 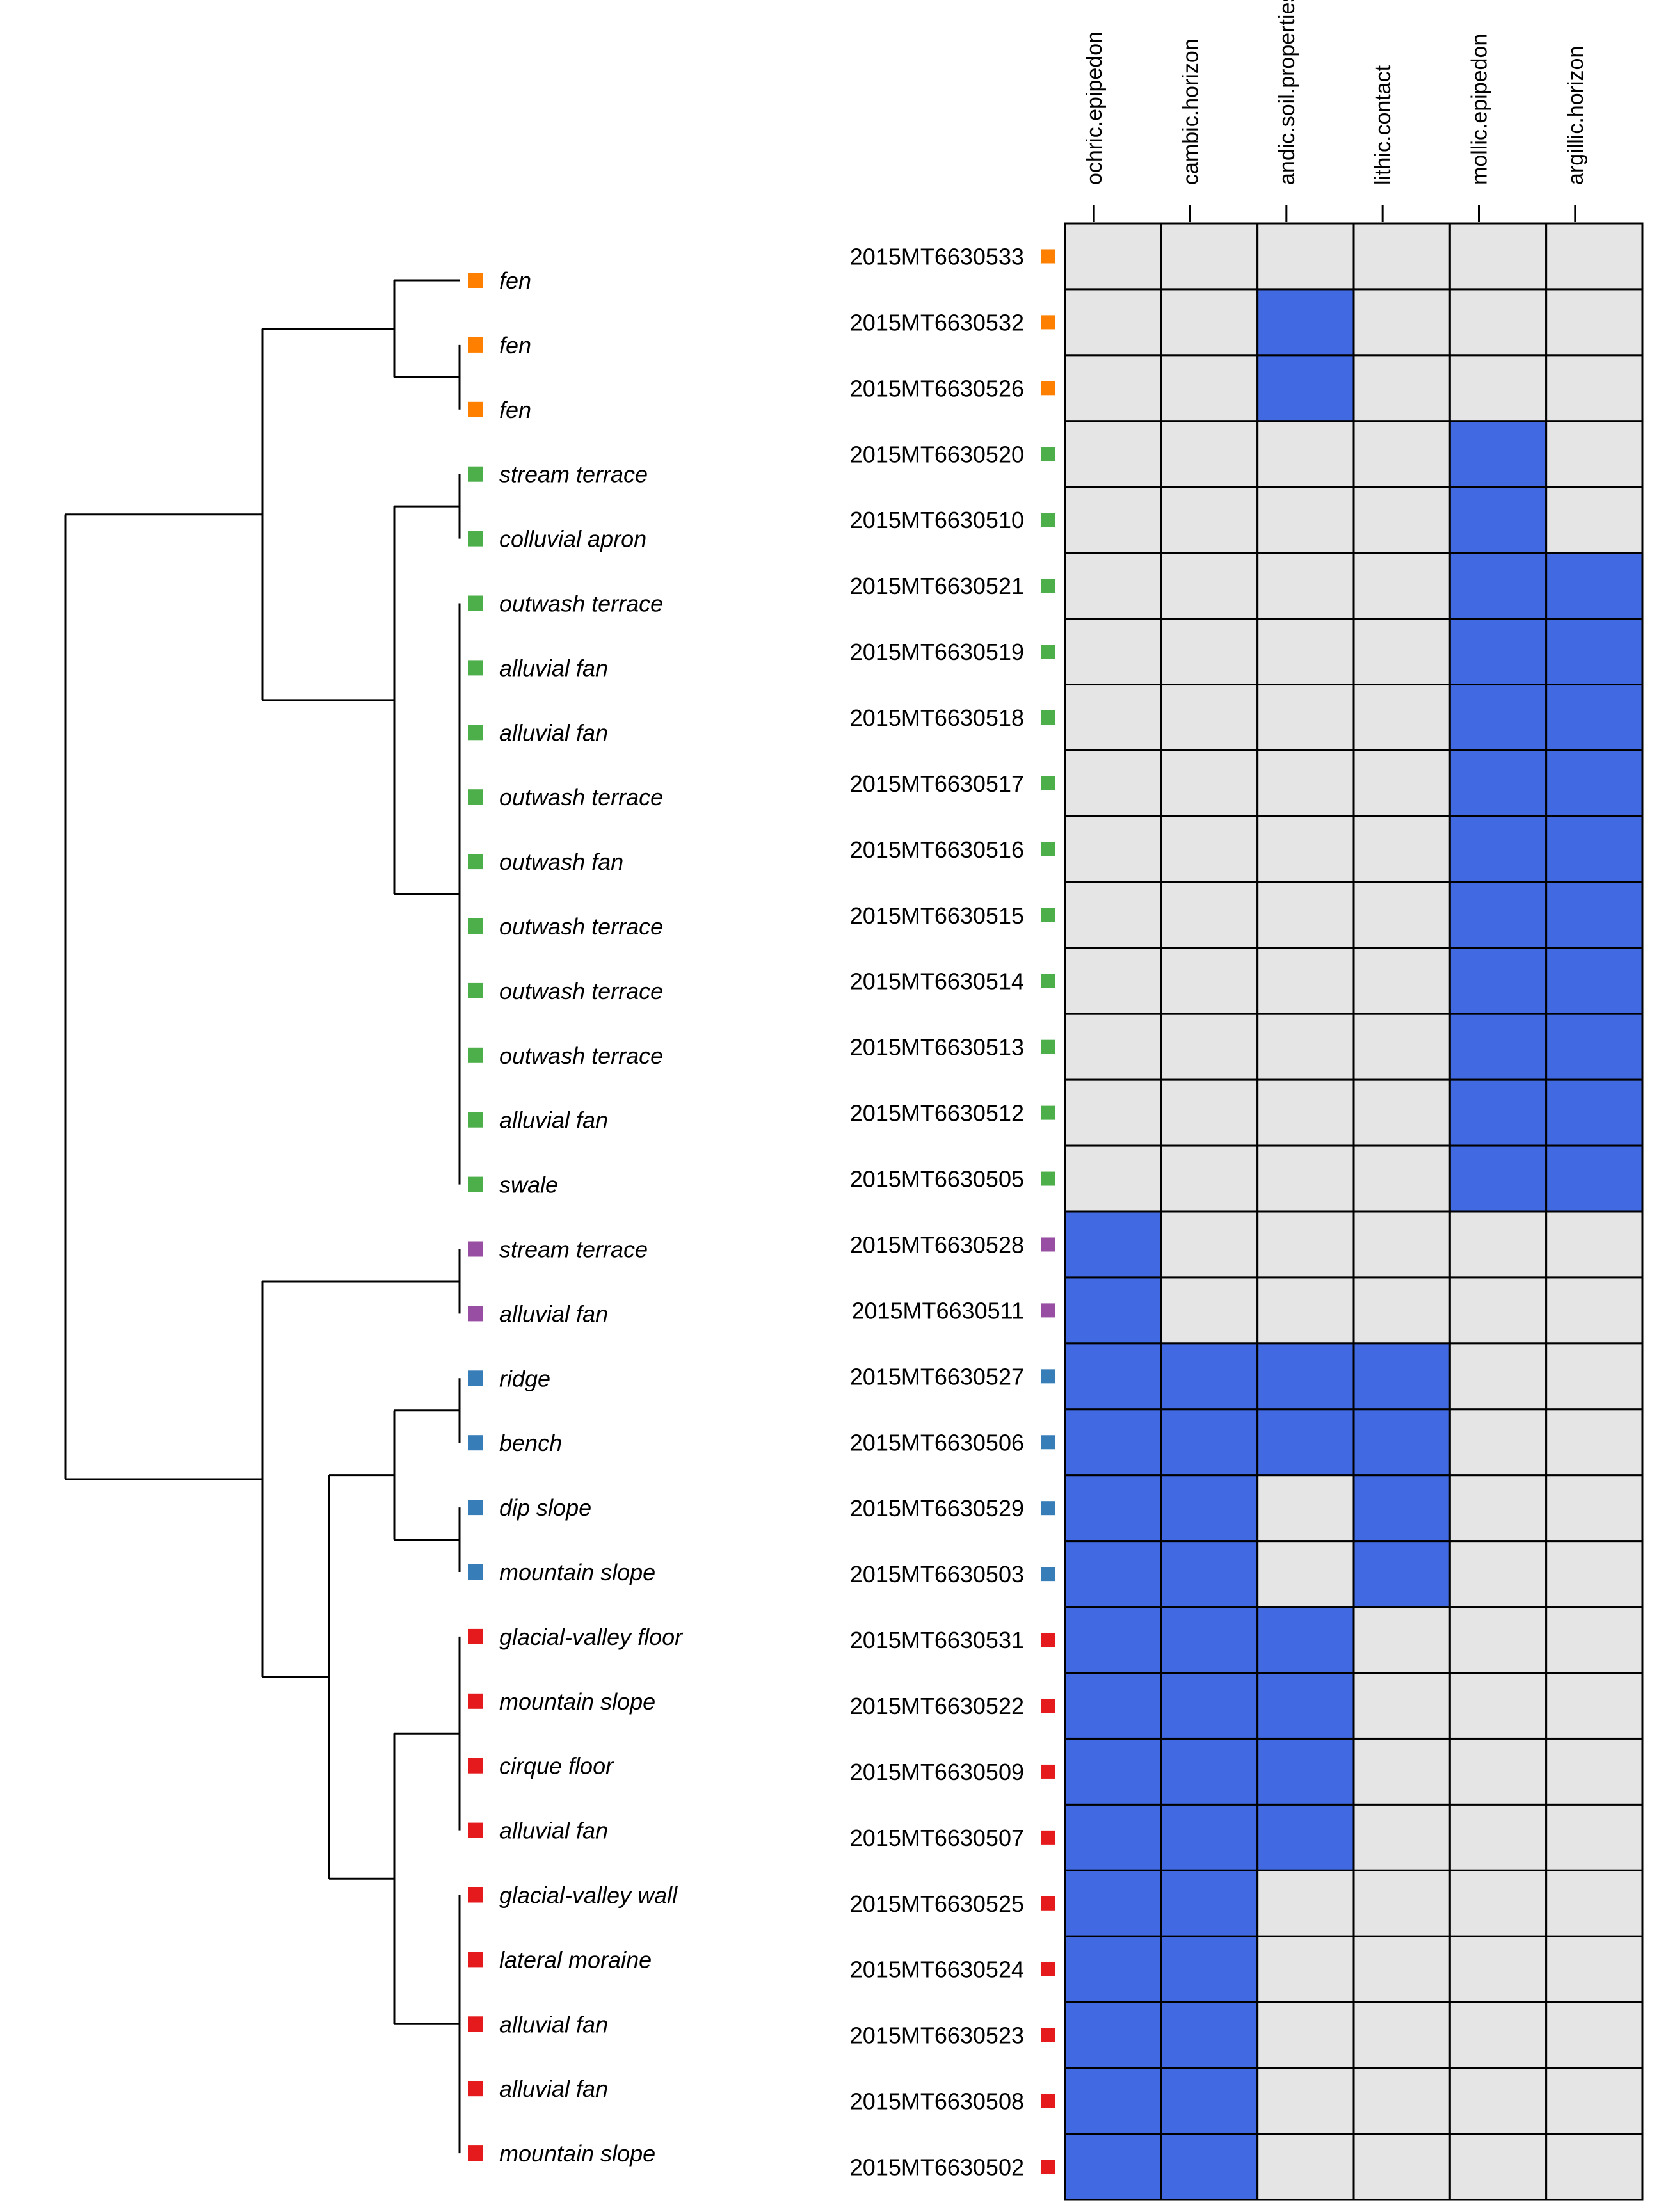 What do you see at coordinates (1480, 109) in the screenshot?
I see `column-label: mollic.epipedon` at bounding box center [1480, 109].